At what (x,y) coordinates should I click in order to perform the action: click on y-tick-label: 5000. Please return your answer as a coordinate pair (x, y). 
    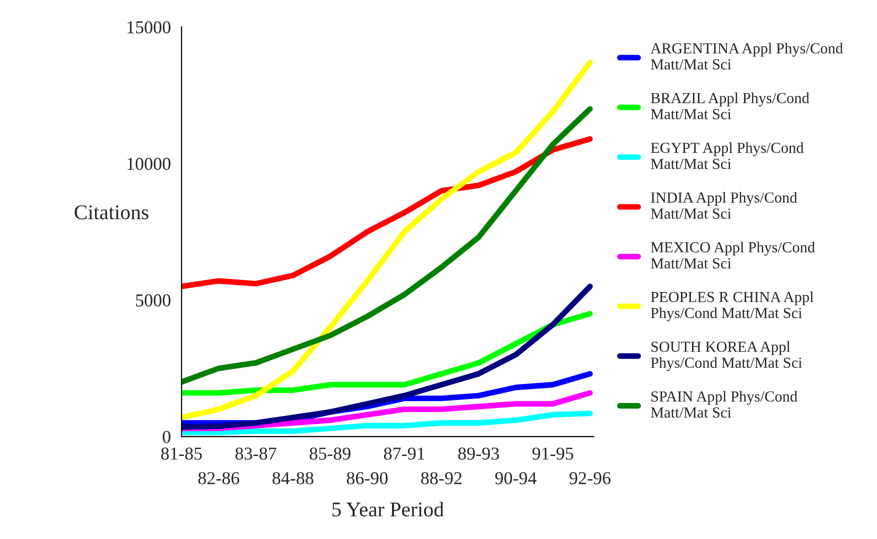
    Looking at the image, I should click on (153, 300).